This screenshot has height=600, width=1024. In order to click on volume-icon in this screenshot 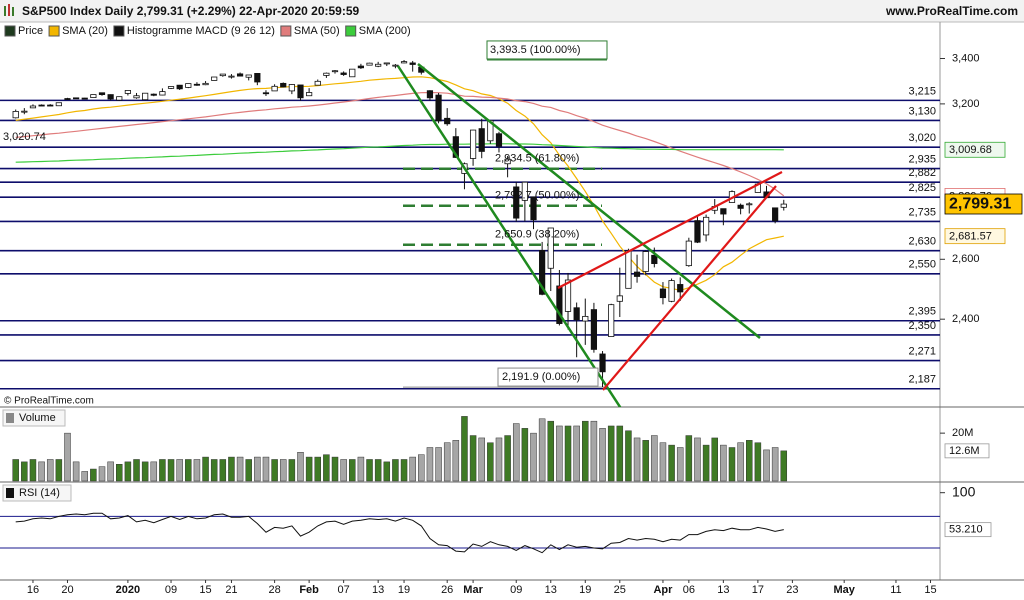, I will do `click(10, 418)`.